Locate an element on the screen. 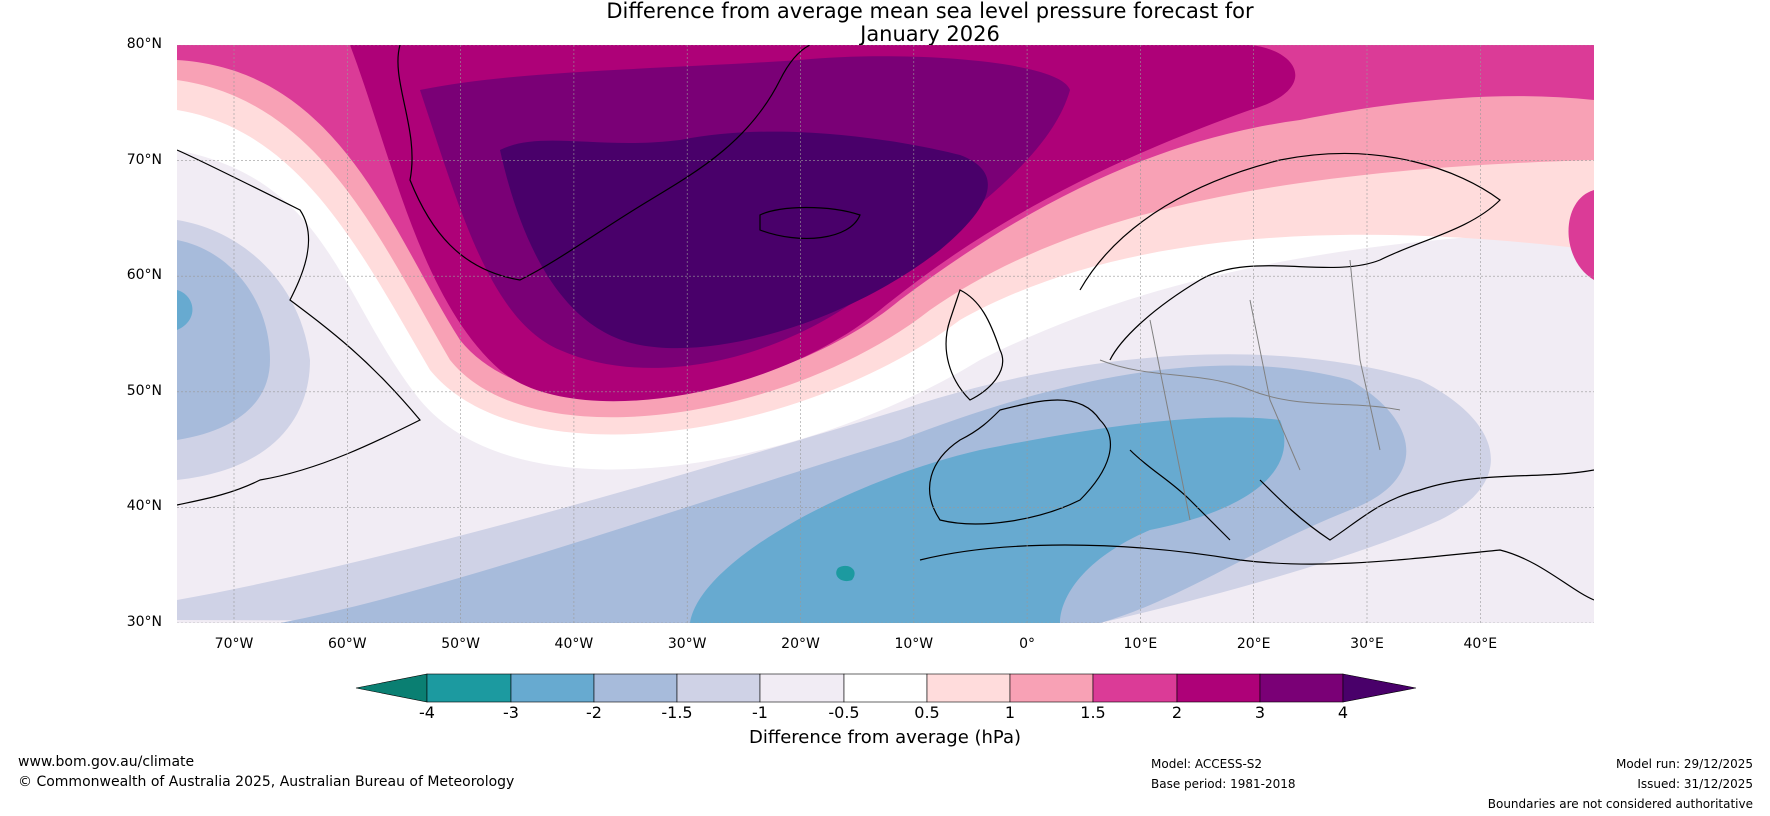 The image size is (1770, 816). colorbar-tick-label: -1.5 is located at coordinates (677, 712).